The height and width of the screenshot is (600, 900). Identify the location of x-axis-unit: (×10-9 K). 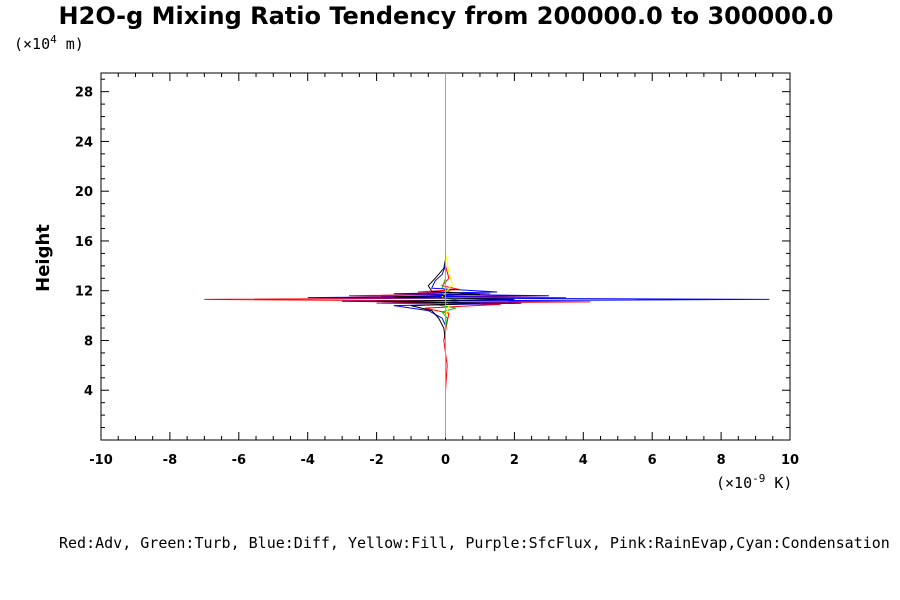
(754, 482).